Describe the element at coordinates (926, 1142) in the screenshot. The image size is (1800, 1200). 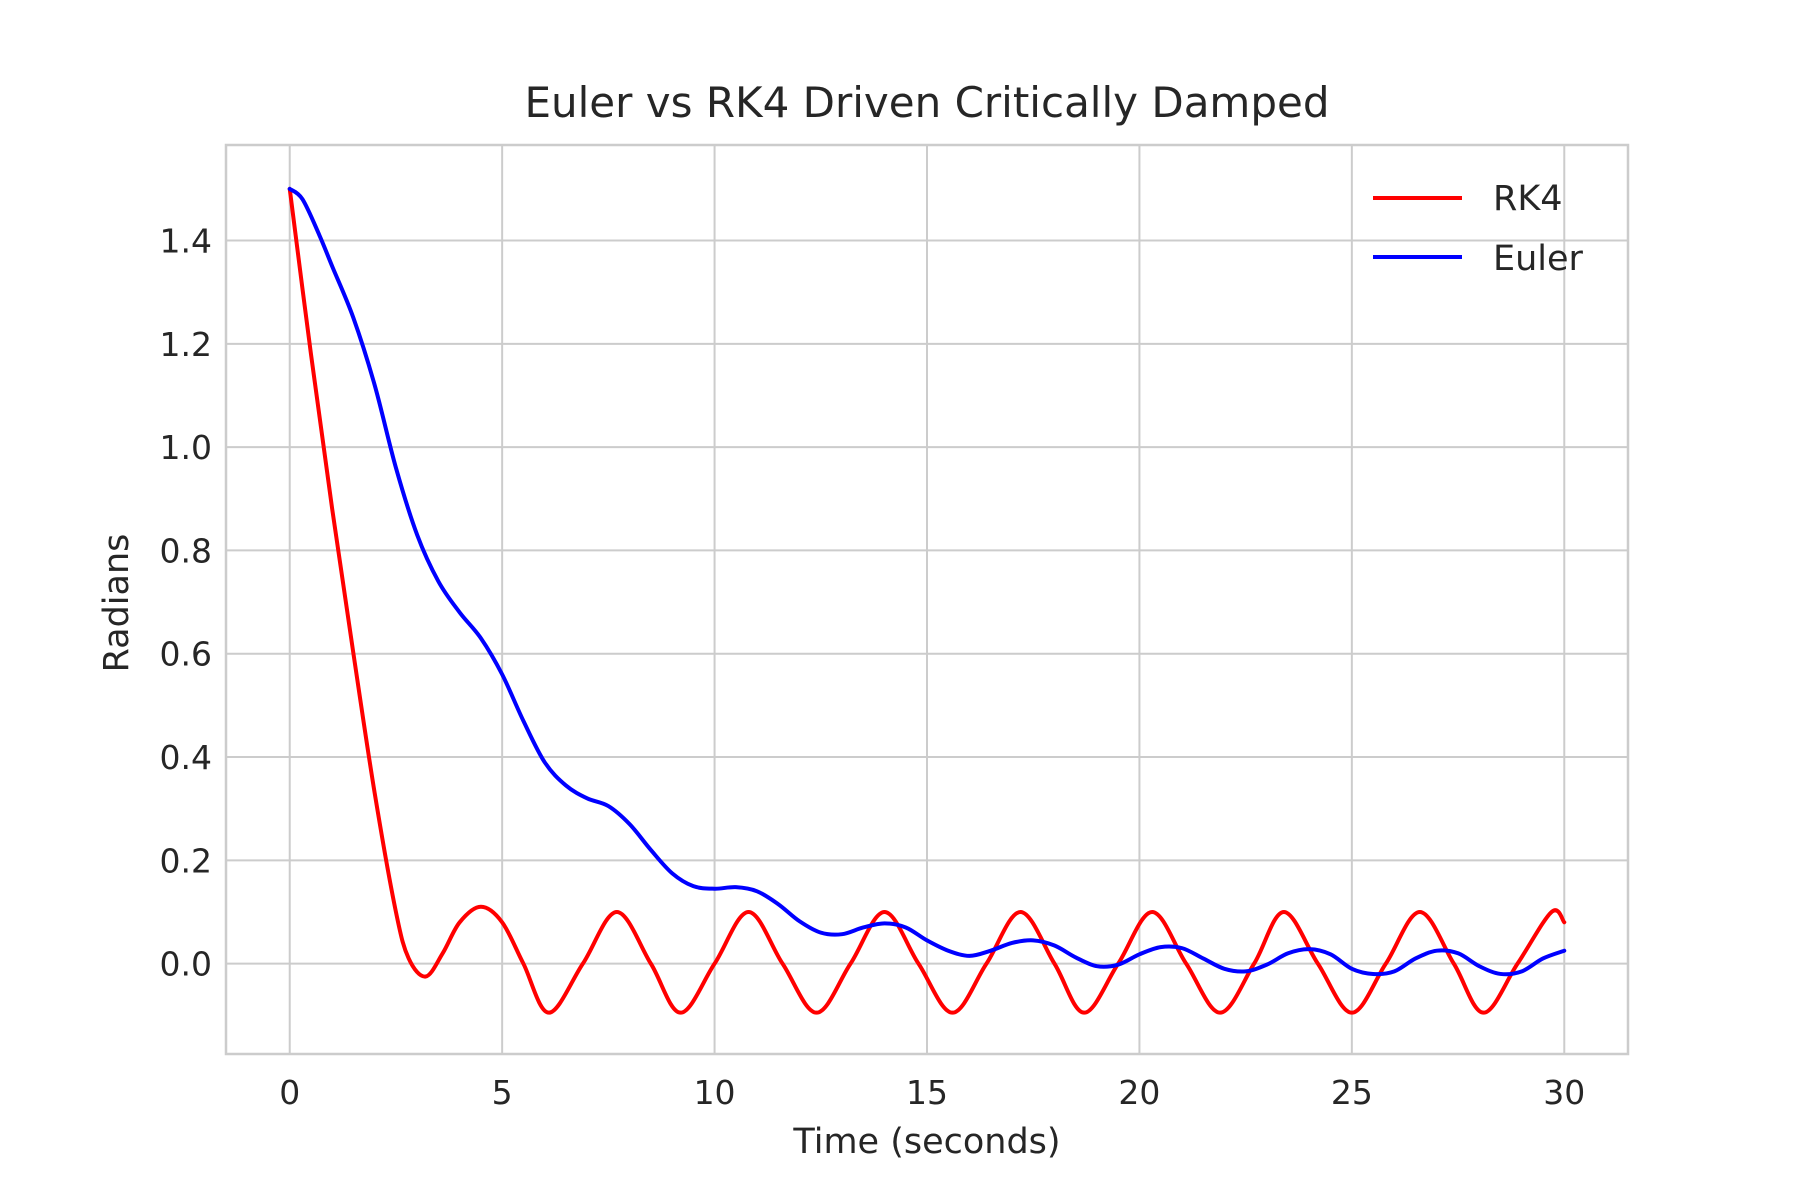
I see `x-axis-label: Time (seconds)` at that location.